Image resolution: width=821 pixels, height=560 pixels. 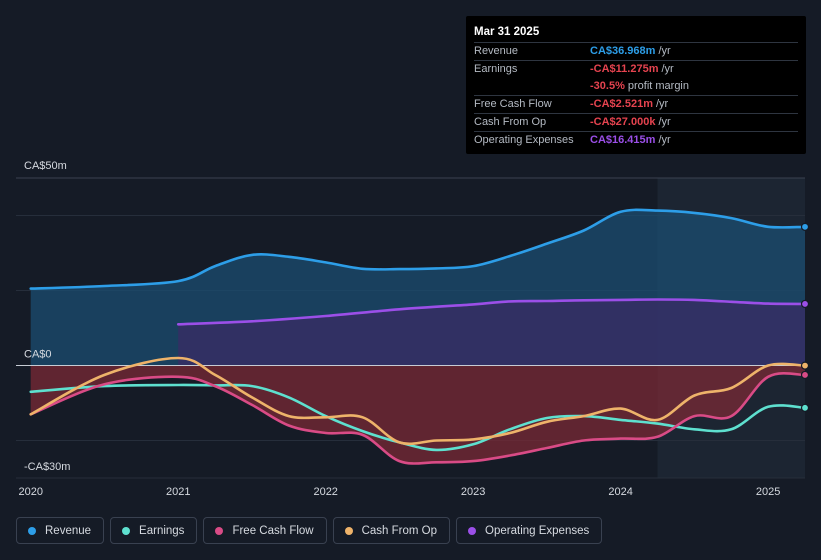 What do you see at coordinates (45, 166) in the screenshot?
I see `y-axis-label: CA$50m` at bounding box center [45, 166].